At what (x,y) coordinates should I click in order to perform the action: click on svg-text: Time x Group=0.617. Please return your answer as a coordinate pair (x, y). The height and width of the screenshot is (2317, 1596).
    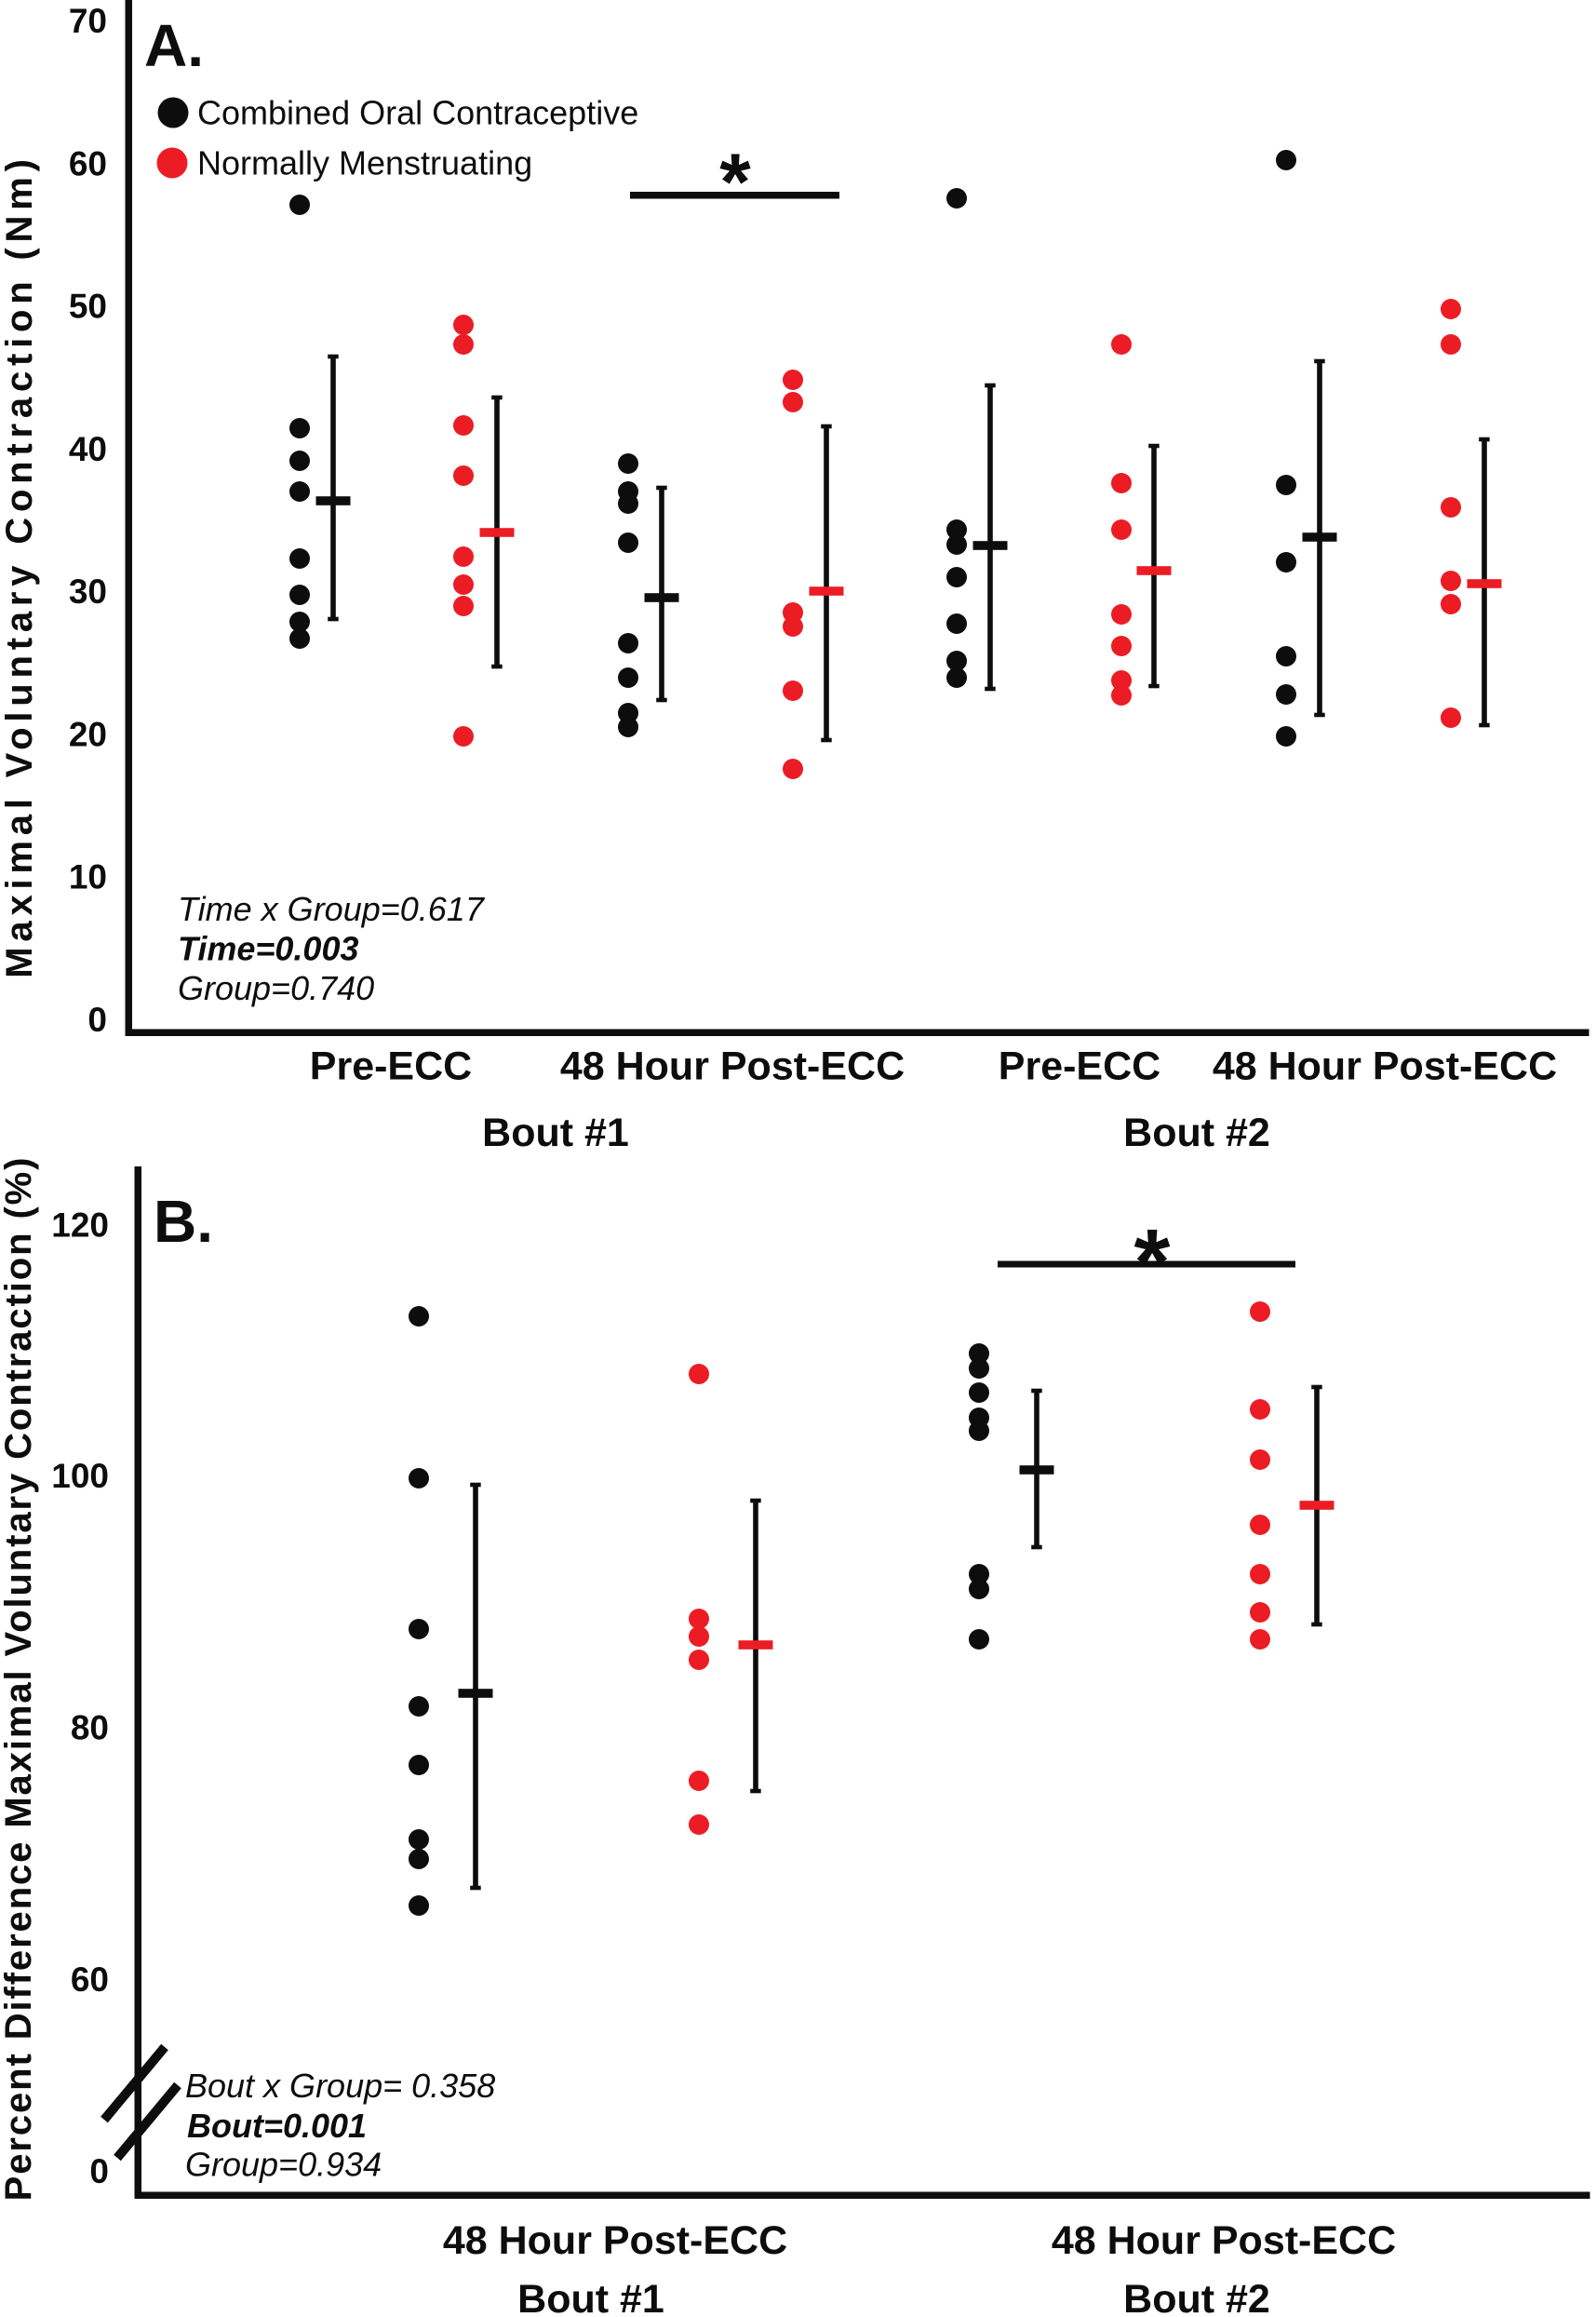
    Looking at the image, I should click on (332, 909).